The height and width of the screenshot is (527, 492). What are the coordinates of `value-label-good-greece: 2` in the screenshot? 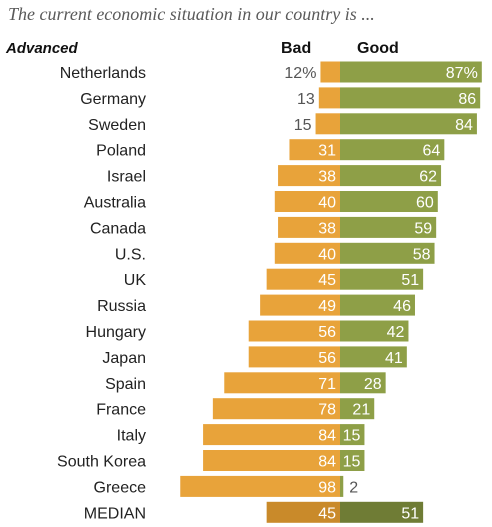 It's located at (353, 487).